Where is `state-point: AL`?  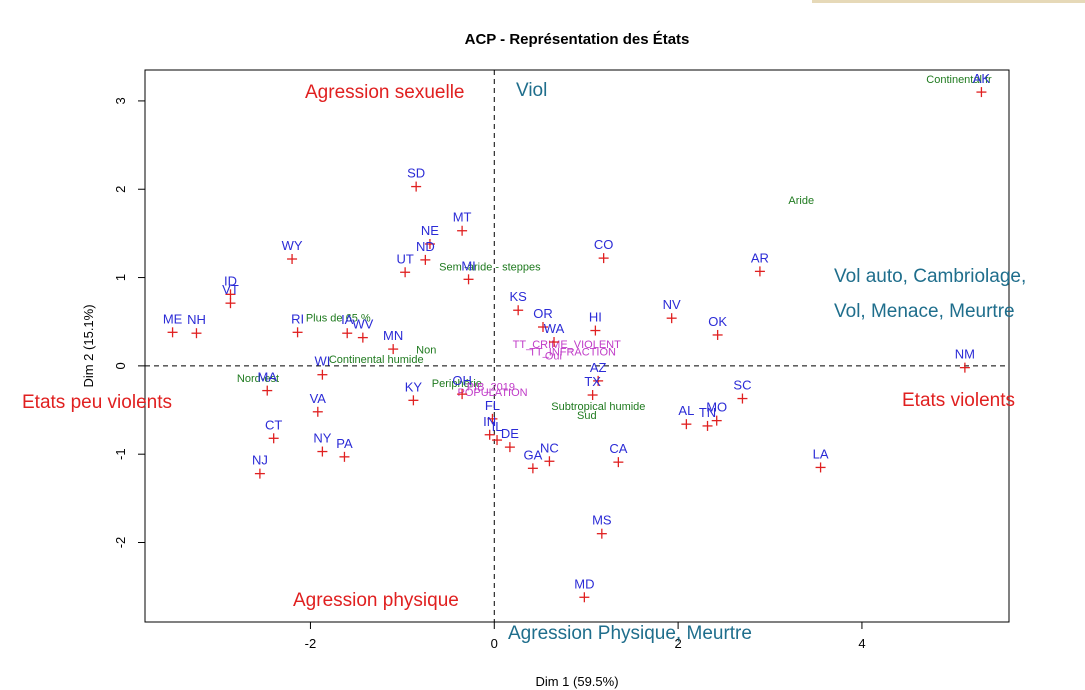 state-point: AL is located at coordinates (686, 416).